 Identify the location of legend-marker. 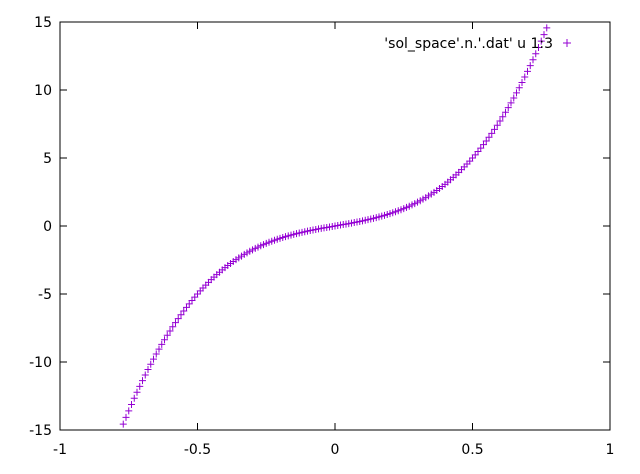
(567, 43).